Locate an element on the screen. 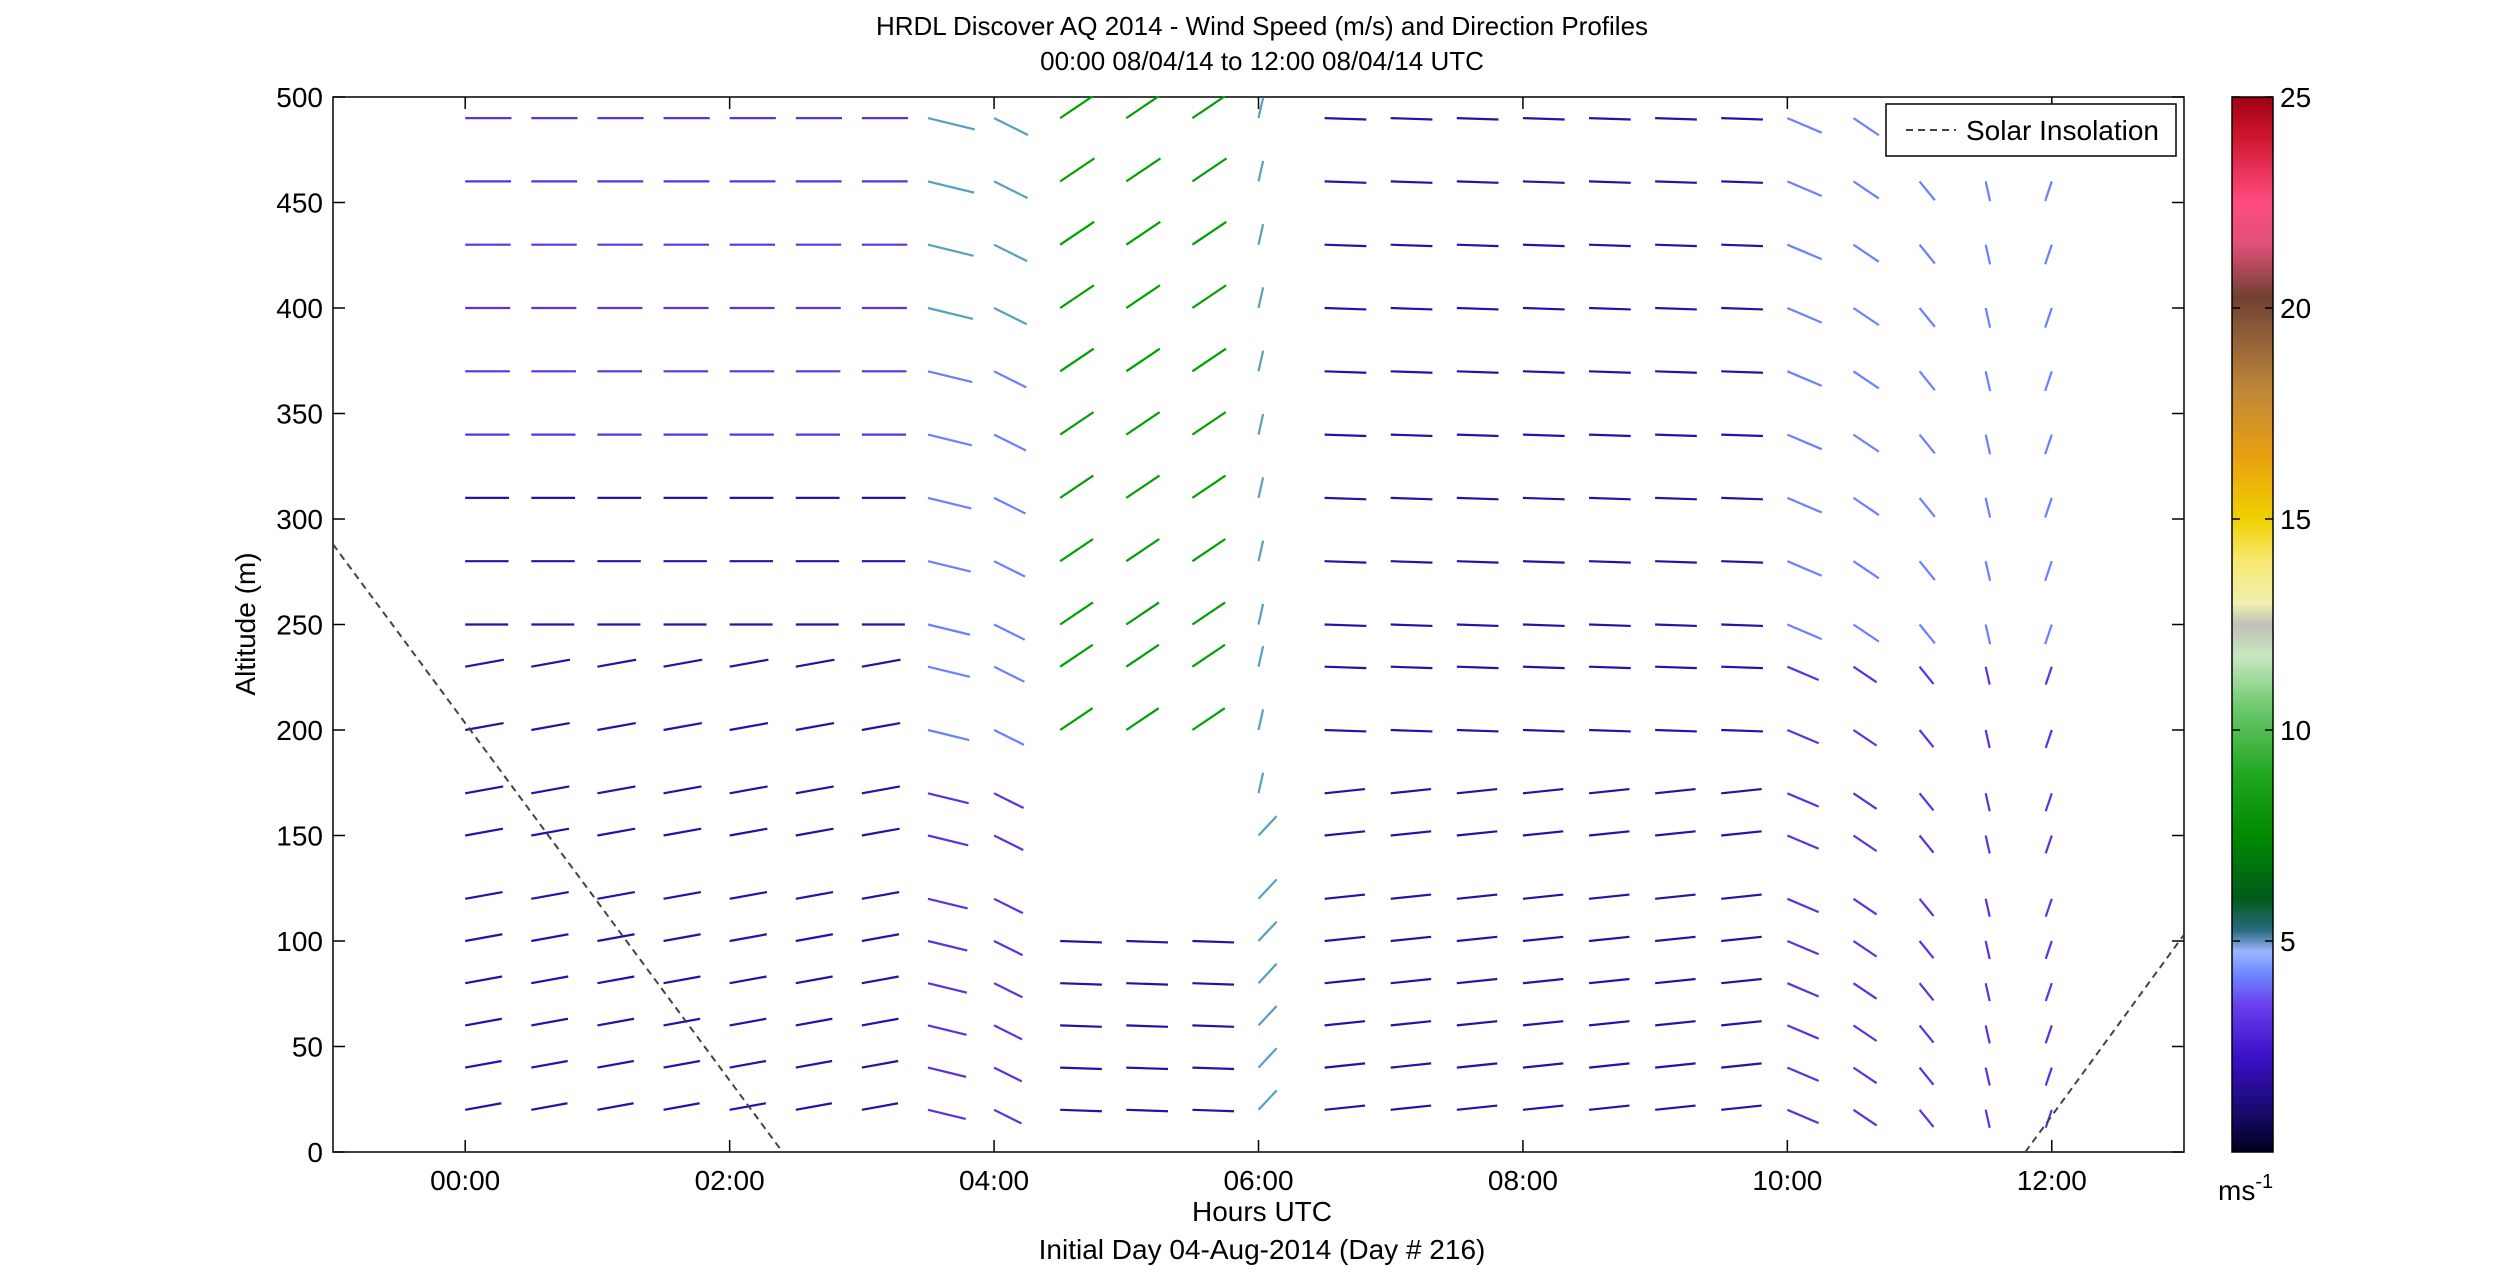 The image size is (2515, 1282). x-axis-label: Hours UTC is located at coordinates (1262, 1211).